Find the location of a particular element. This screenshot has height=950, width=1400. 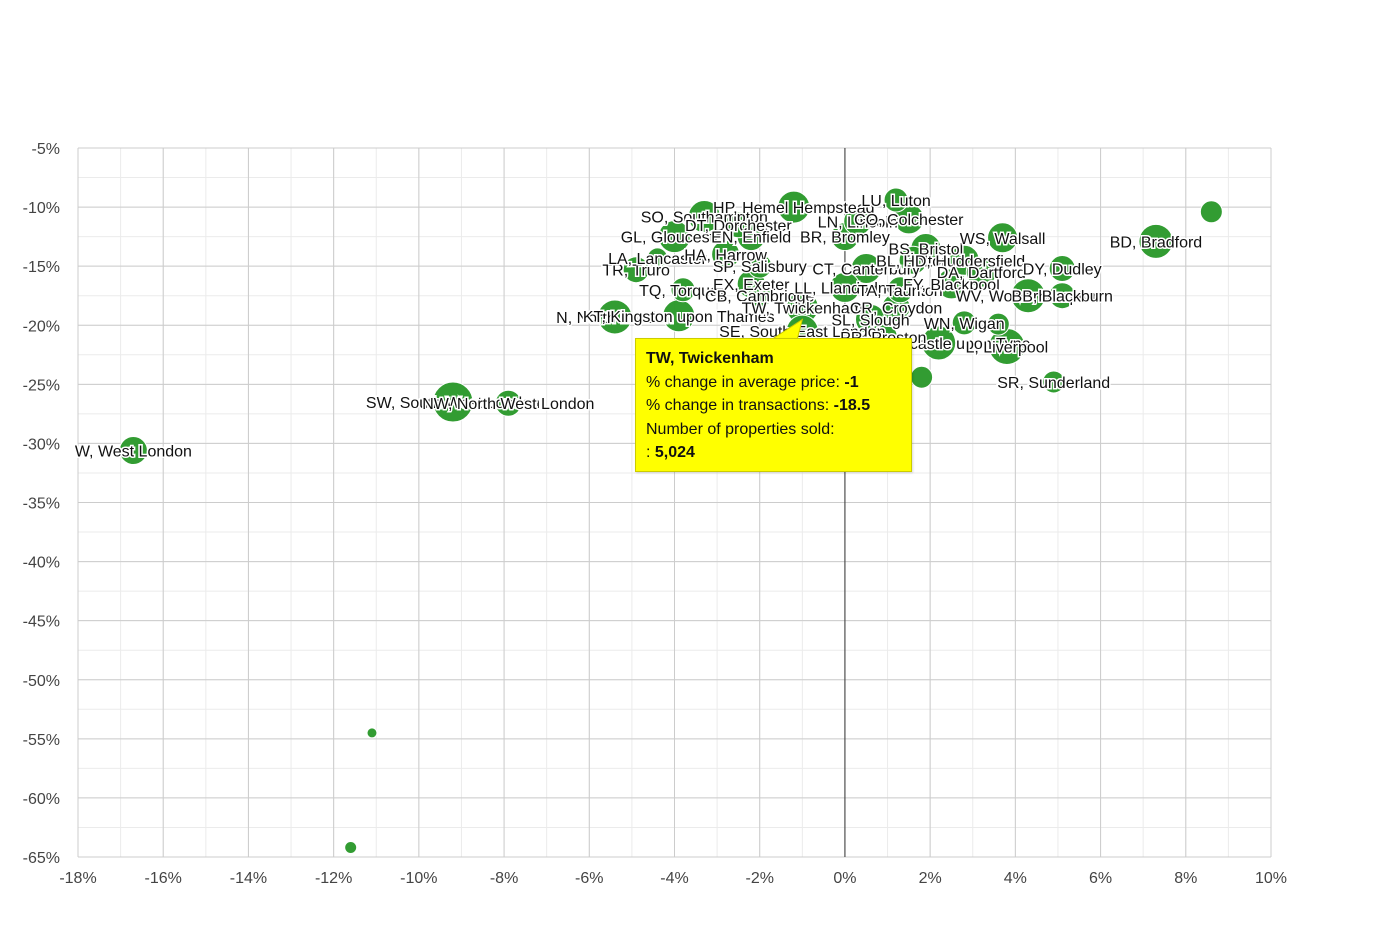

y-tick-label: -30% is located at coordinates (41, 444).